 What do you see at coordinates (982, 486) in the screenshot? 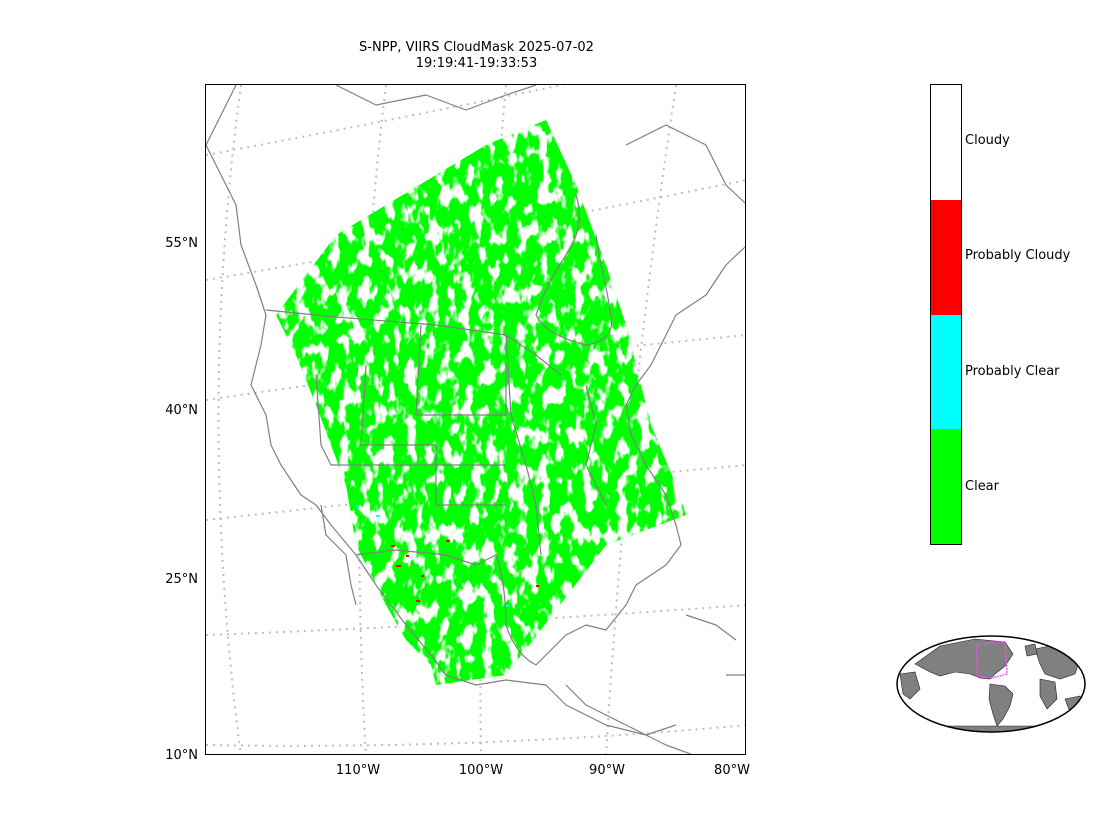
I see `legend-label-clear: Clear` at bounding box center [982, 486].